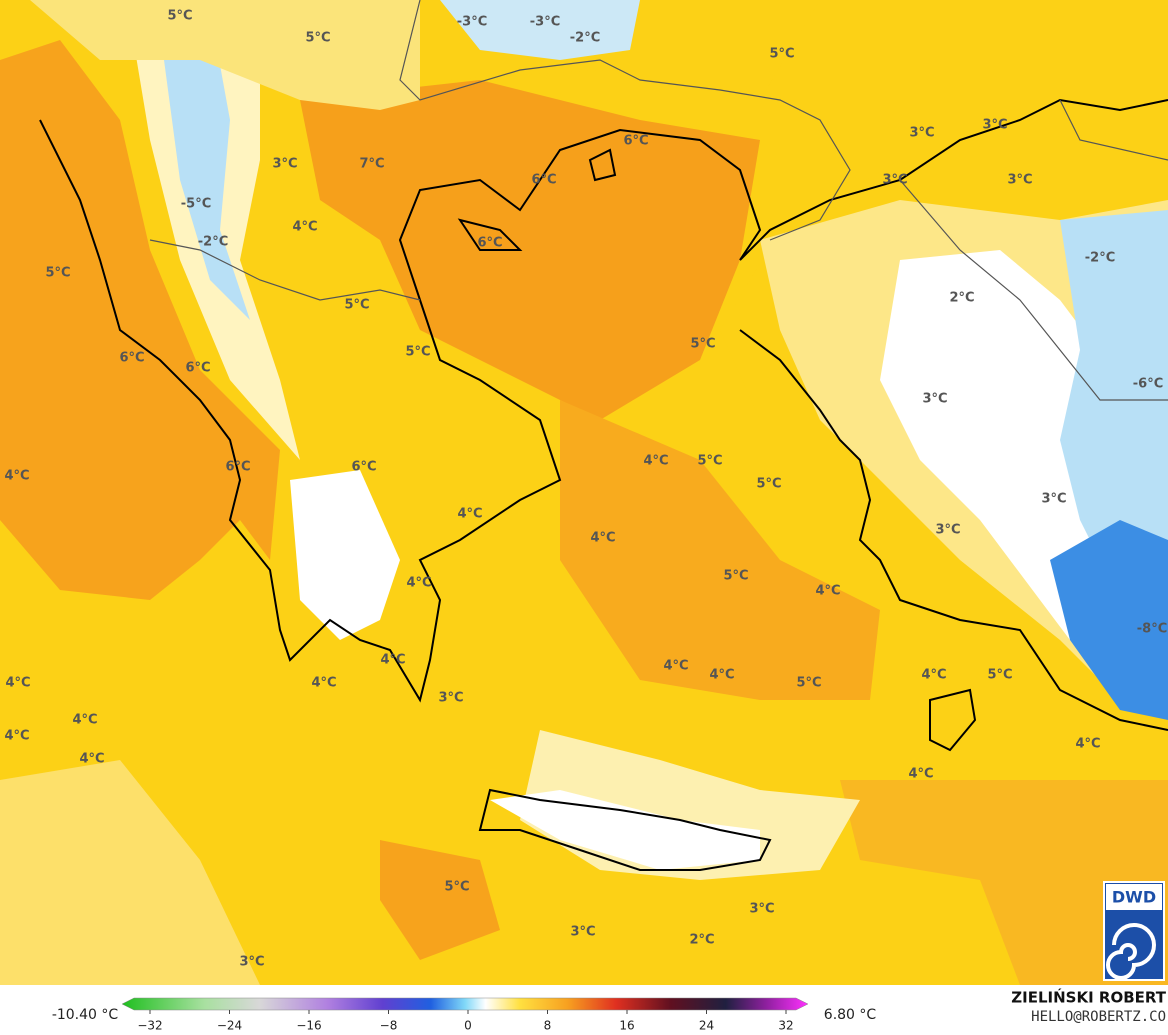 Image resolution: width=1168 pixels, height=1035 pixels. What do you see at coordinates (850, 1015) in the screenshot?
I see `colorbar-max-label: 6.80 °C` at bounding box center [850, 1015].